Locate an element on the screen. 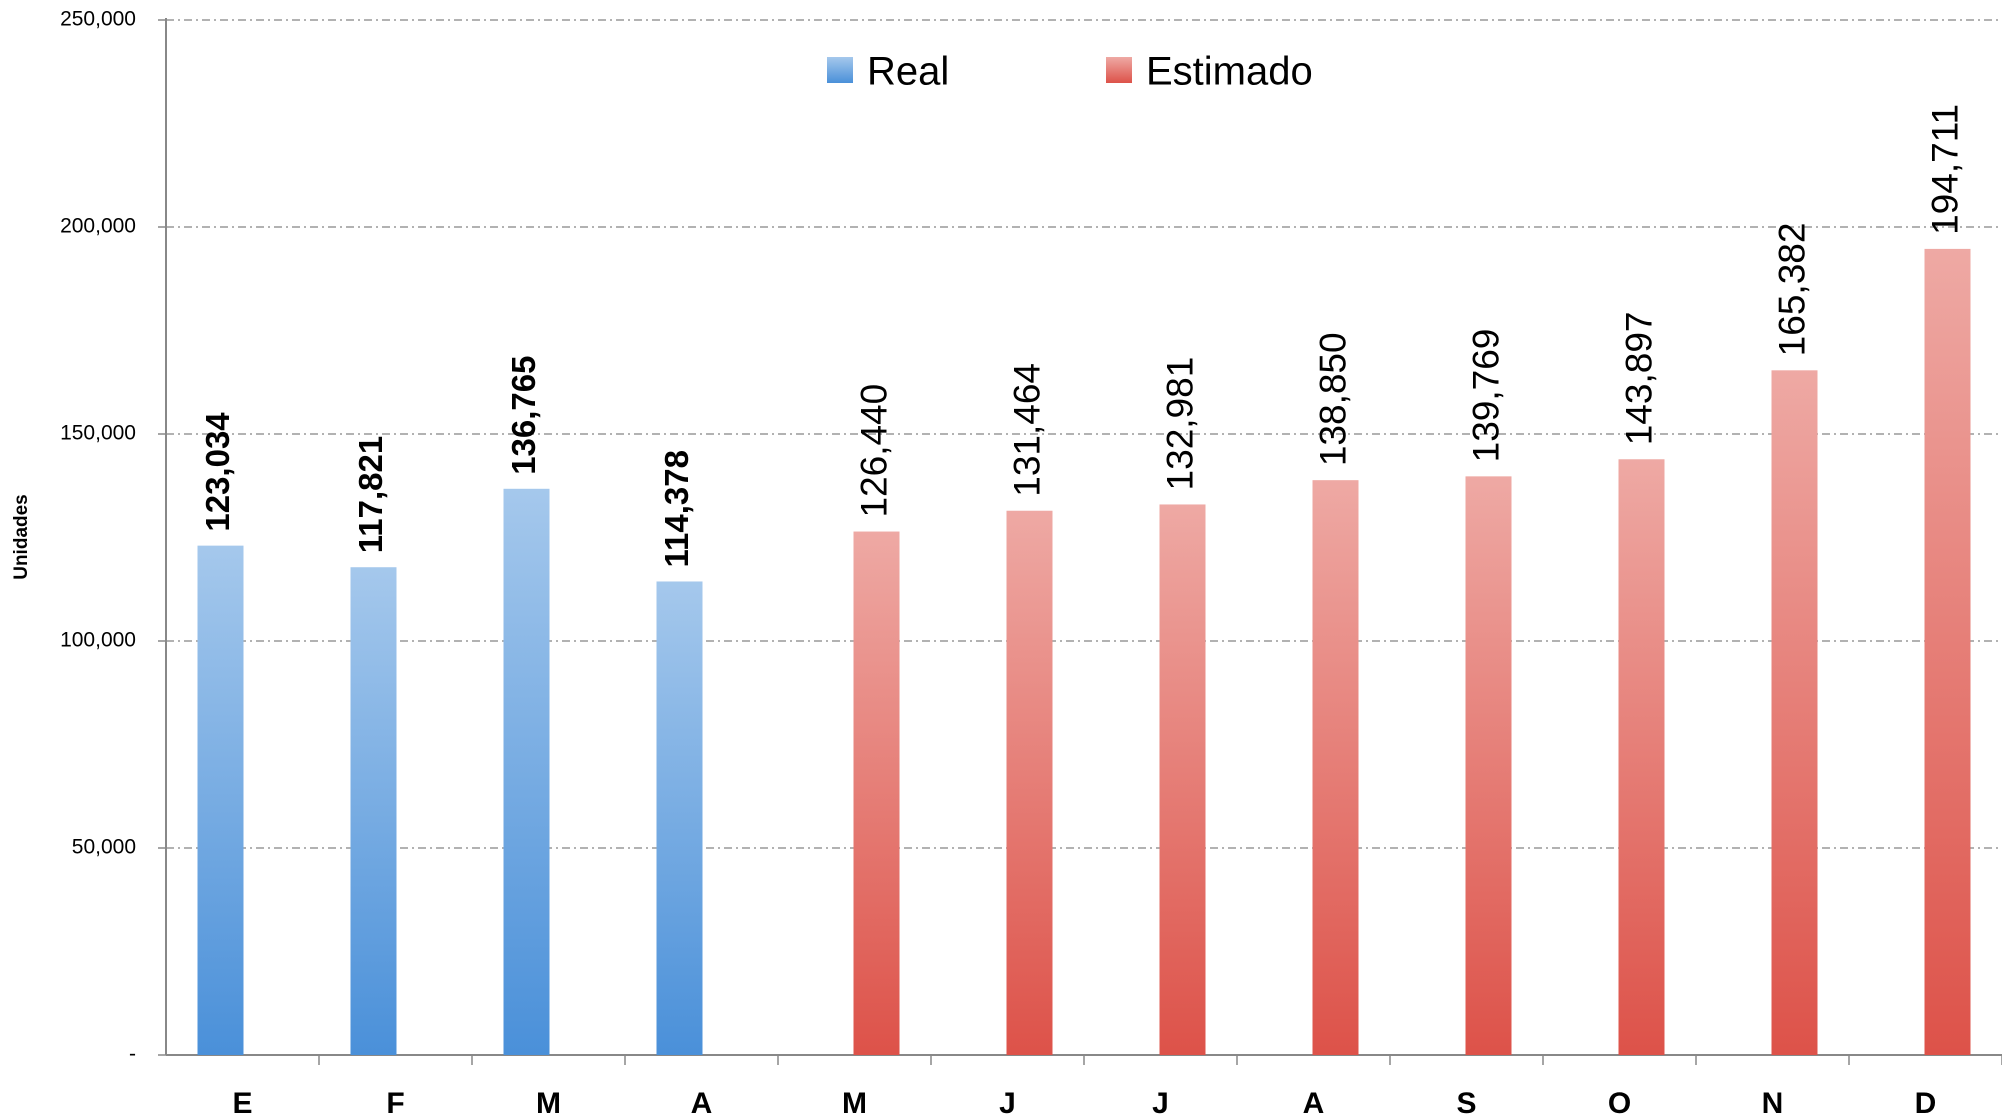 The width and height of the screenshot is (2002, 1117). y-tick-label: 250,000 is located at coordinates (98, 19).